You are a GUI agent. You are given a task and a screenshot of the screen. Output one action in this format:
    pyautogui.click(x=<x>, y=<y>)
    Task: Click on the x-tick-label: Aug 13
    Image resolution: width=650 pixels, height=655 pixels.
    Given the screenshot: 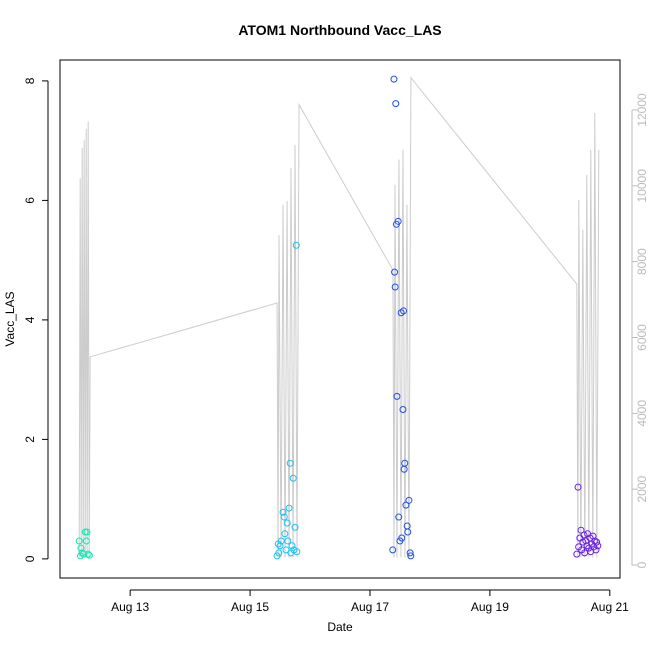 What is the action you would take?
    pyautogui.click(x=130, y=607)
    